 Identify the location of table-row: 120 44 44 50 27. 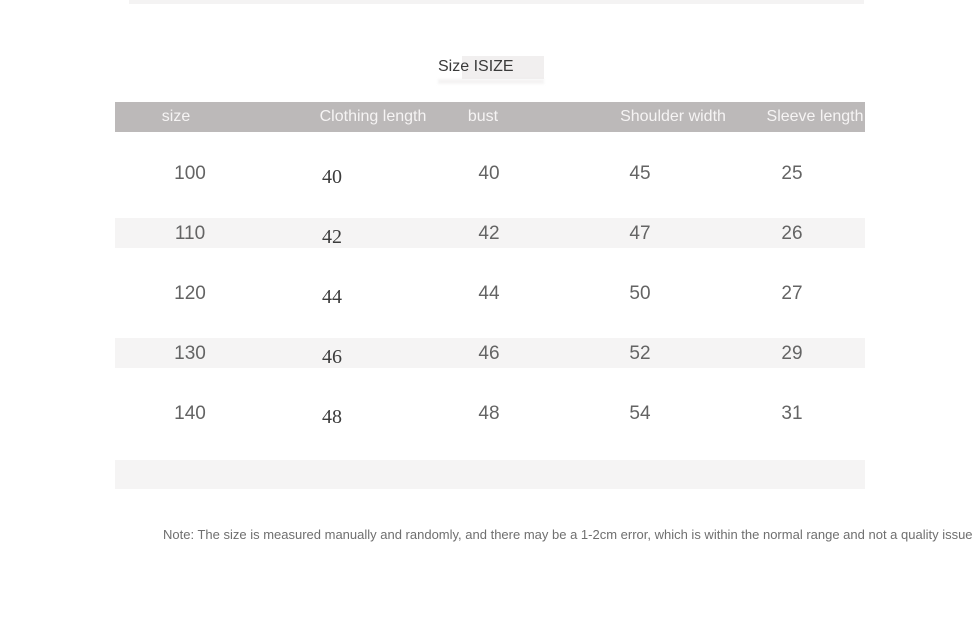
(490, 294).